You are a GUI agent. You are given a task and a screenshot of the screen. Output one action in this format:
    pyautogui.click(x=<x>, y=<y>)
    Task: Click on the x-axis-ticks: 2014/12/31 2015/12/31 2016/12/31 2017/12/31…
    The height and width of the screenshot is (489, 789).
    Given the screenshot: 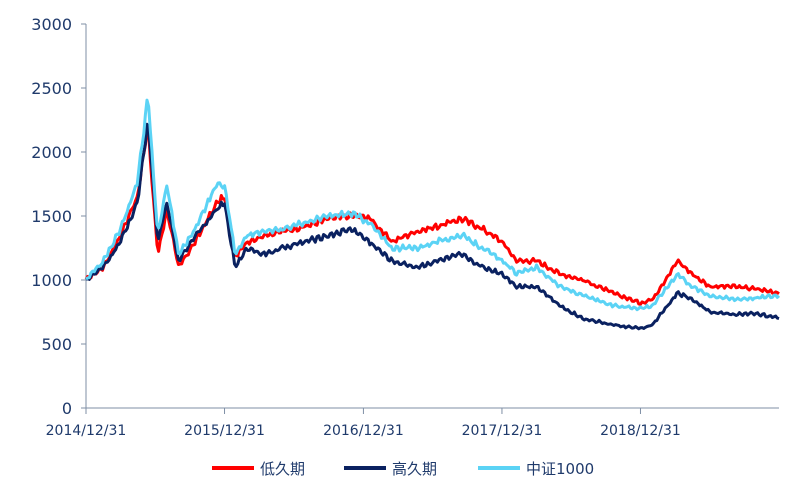 What is the action you would take?
    pyautogui.click(x=363, y=423)
    